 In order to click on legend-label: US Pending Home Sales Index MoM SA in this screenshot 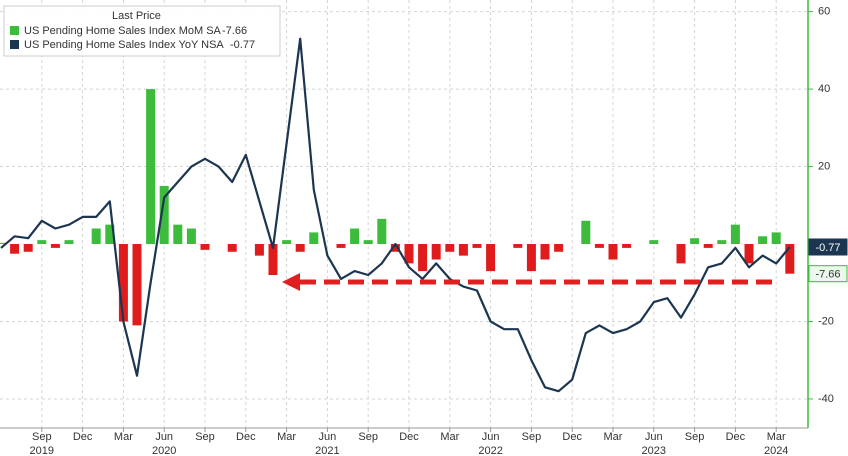, I will do `click(123, 31)`.